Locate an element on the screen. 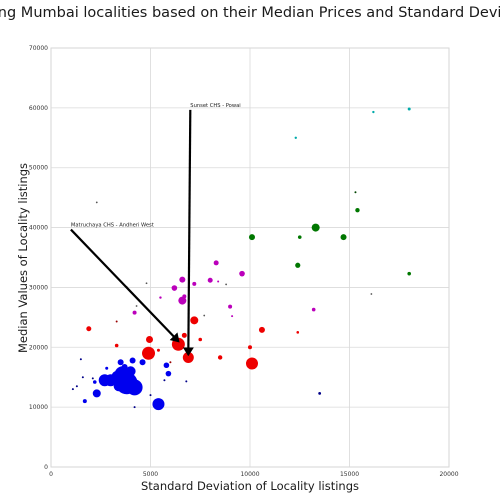 The width and height of the screenshot is (500, 500). x-tick-label: 5000 is located at coordinates (150, 474).